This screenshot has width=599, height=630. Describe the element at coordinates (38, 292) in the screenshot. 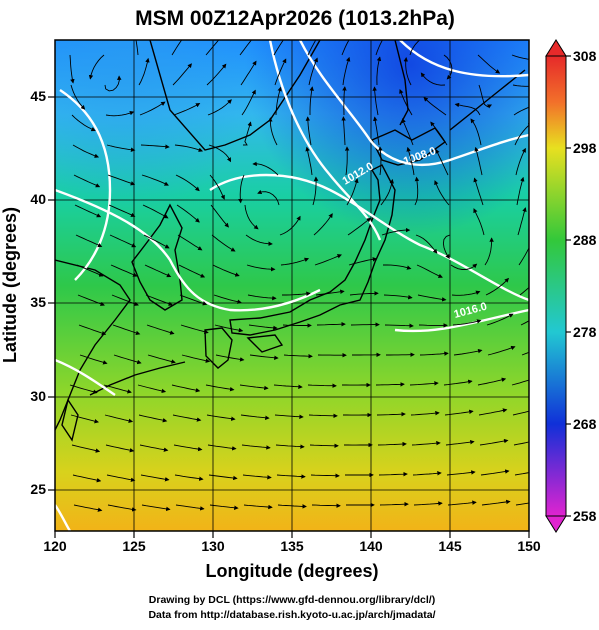

I see `y-tick-labels: 25 30 35 40 45` at that location.